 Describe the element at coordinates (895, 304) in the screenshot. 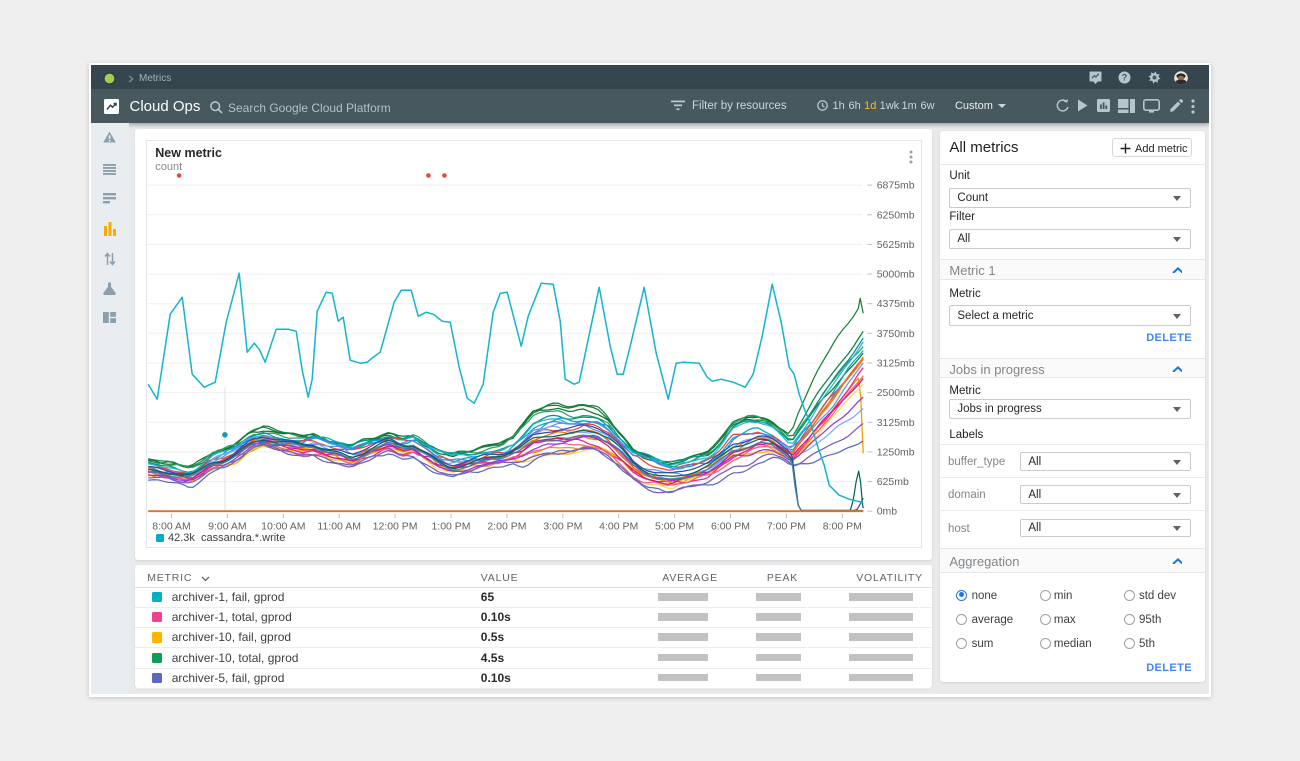

I see `svg-text: 4375mb` at that location.